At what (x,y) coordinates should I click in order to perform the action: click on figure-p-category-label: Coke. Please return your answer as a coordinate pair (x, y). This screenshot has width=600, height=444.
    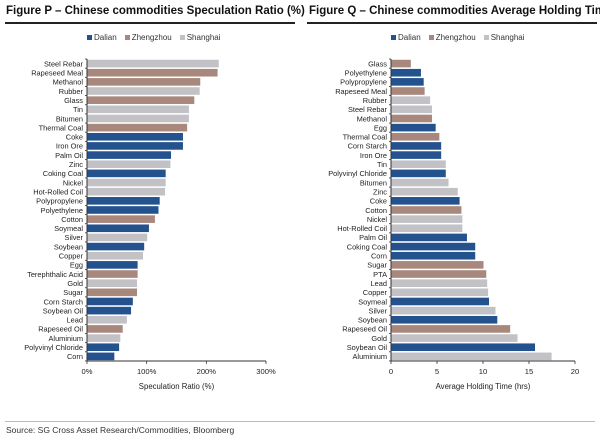
    Looking at the image, I should click on (74, 137).